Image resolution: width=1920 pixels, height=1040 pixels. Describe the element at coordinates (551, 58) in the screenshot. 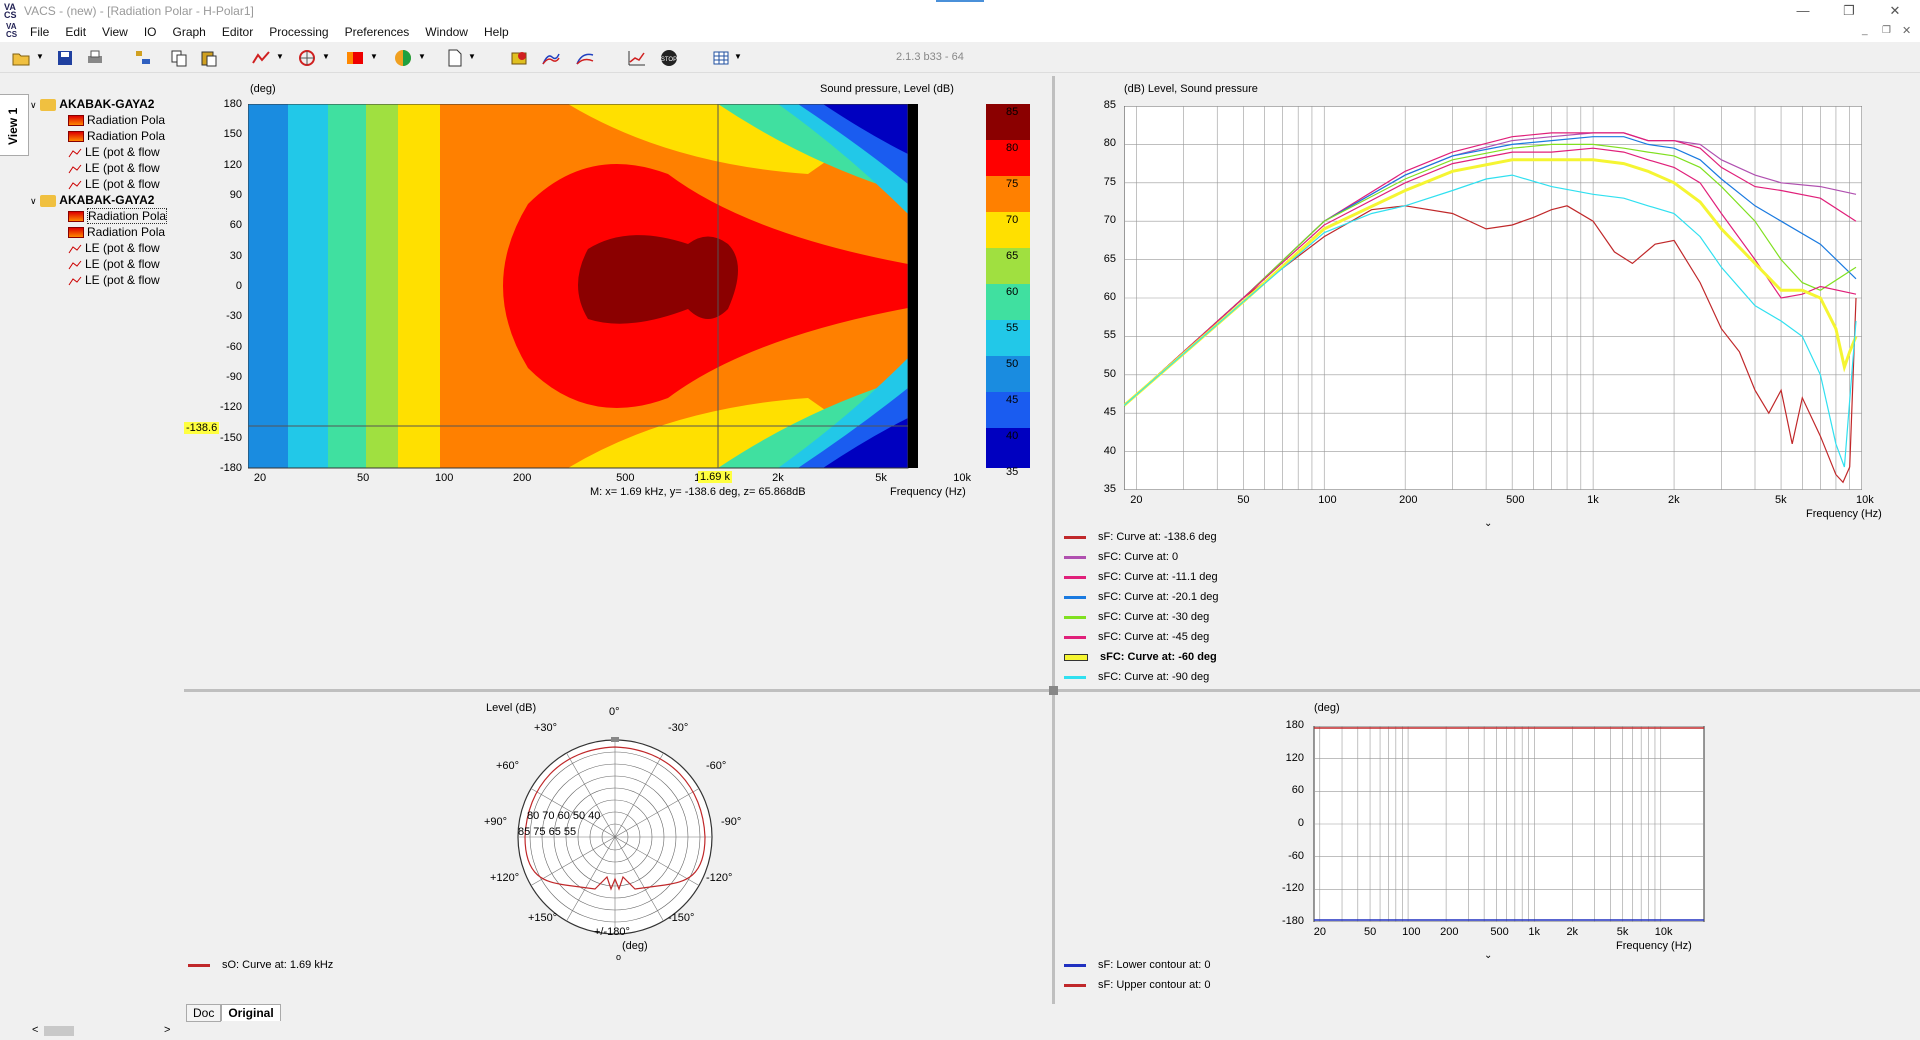

I see `spectrum-icon` at that location.